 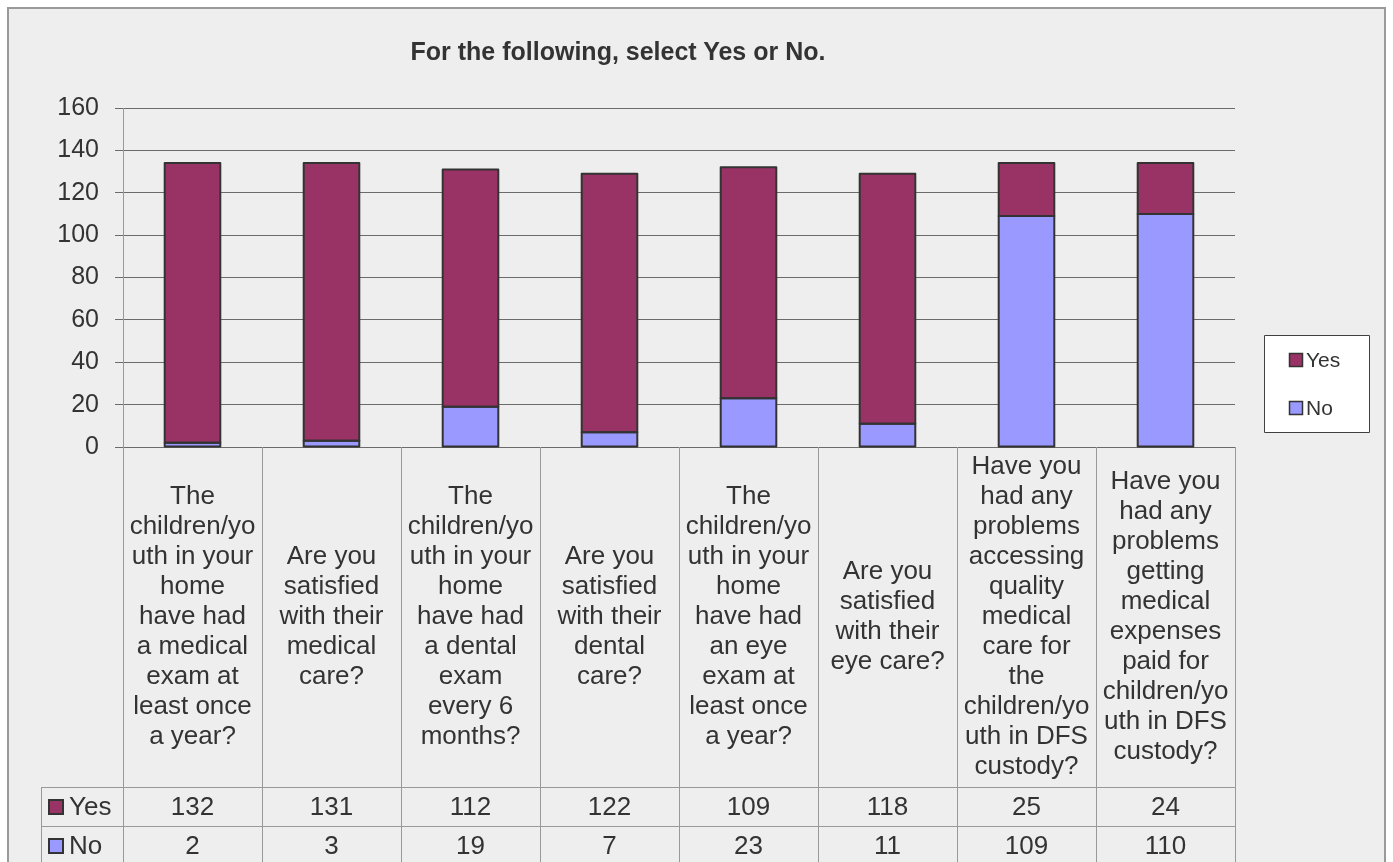 I want to click on legend-label: No, so click(x=1319, y=407).